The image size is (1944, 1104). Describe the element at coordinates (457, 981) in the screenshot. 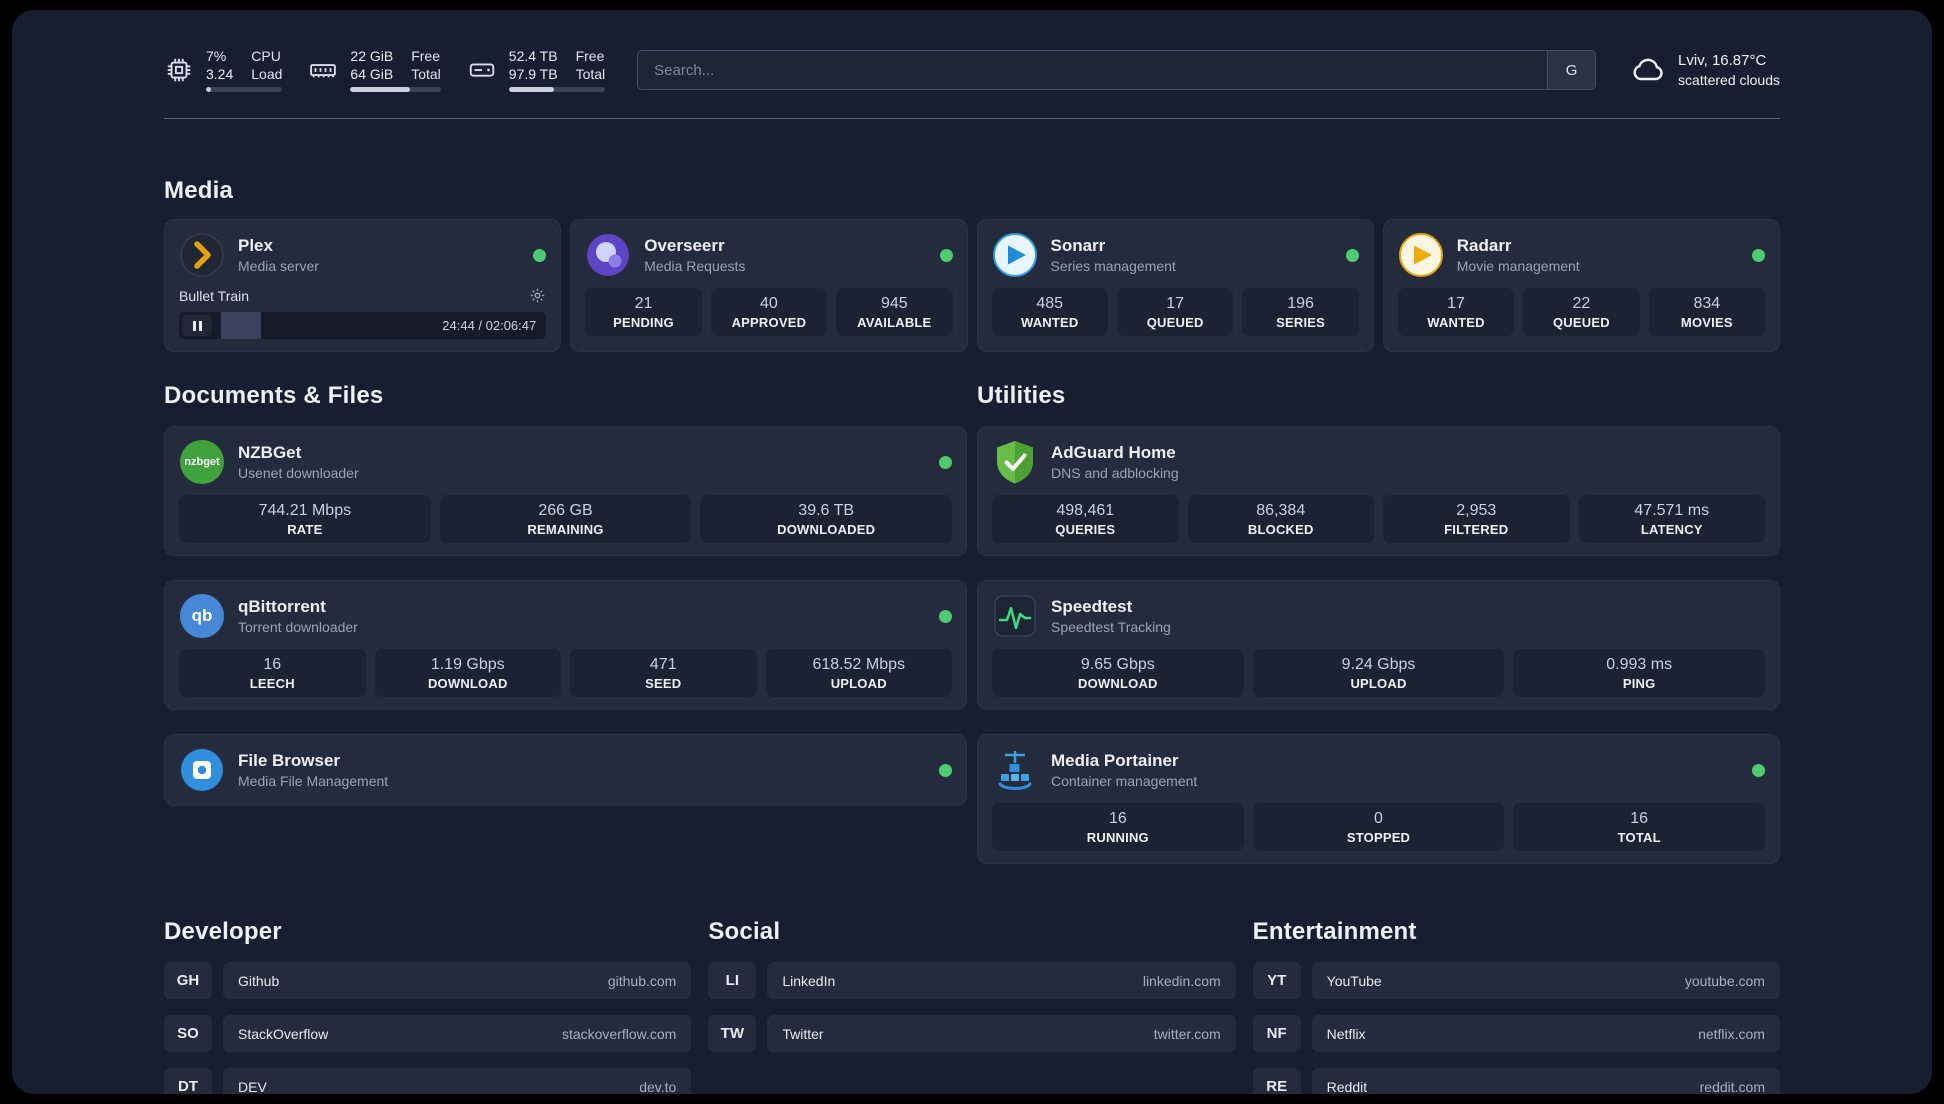

I see `github-link: Github github.com` at that location.